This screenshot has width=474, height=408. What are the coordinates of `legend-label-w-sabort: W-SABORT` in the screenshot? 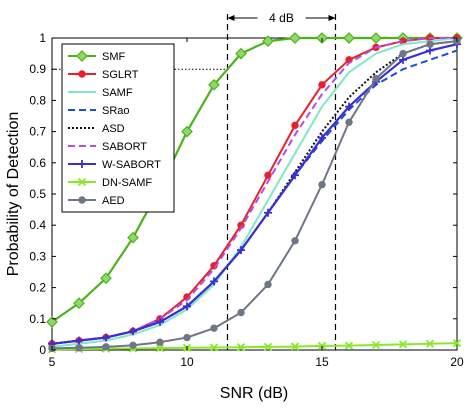 It's located at (131, 165).